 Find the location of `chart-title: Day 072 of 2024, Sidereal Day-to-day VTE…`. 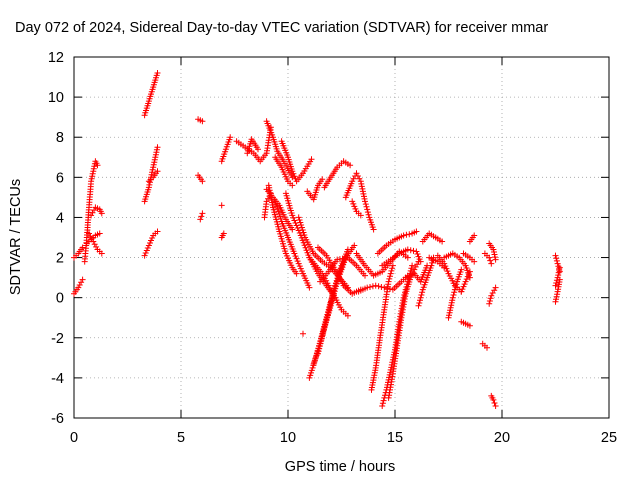

chart-title: Day 072 of 2024, Sidereal Day-to-day VTE… is located at coordinates (281, 28).